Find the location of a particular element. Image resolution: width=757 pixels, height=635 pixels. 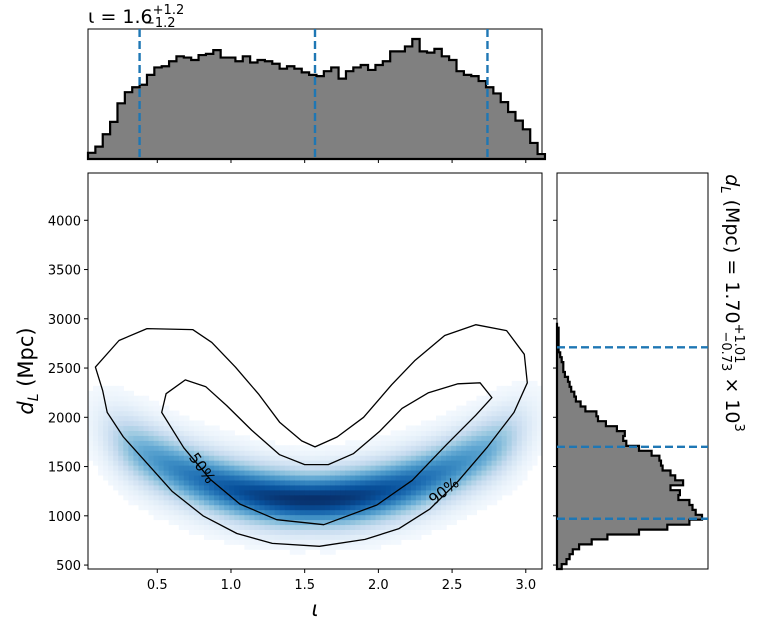

main-x-axis-ticks: 0.5 1.0 1.5 2.0 2.5 3.0 is located at coordinates (341, 581).